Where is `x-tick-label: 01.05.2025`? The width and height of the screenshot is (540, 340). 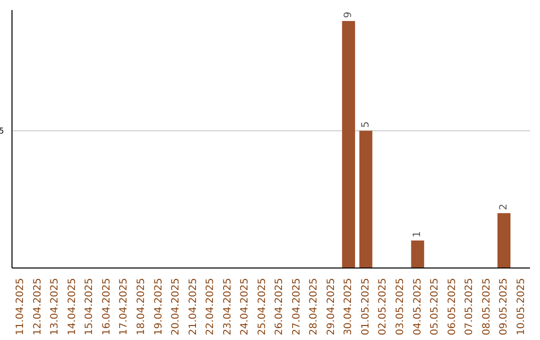 x-tick-label: 01.05.2025 is located at coordinates (366, 307).